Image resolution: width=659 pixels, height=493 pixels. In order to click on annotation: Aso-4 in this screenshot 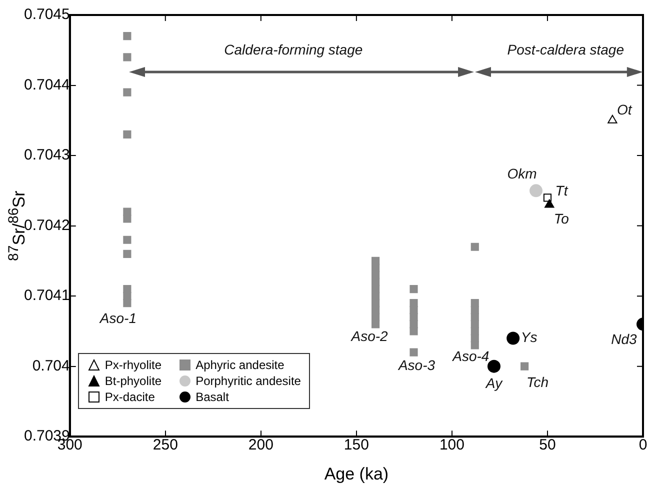, I will do `click(471, 356)`.